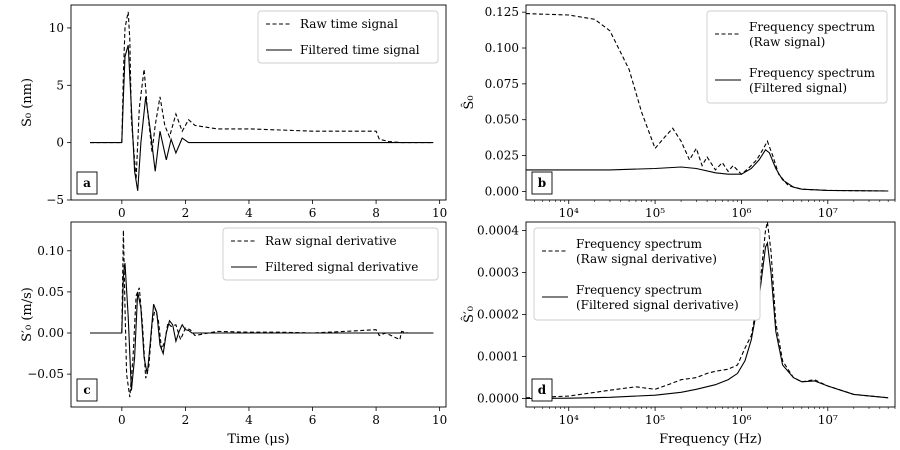 This screenshot has width=900, height=450. Describe the element at coordinates (349, 24) in the screenshot. I see `legend-label: Raw time signal` at that location.